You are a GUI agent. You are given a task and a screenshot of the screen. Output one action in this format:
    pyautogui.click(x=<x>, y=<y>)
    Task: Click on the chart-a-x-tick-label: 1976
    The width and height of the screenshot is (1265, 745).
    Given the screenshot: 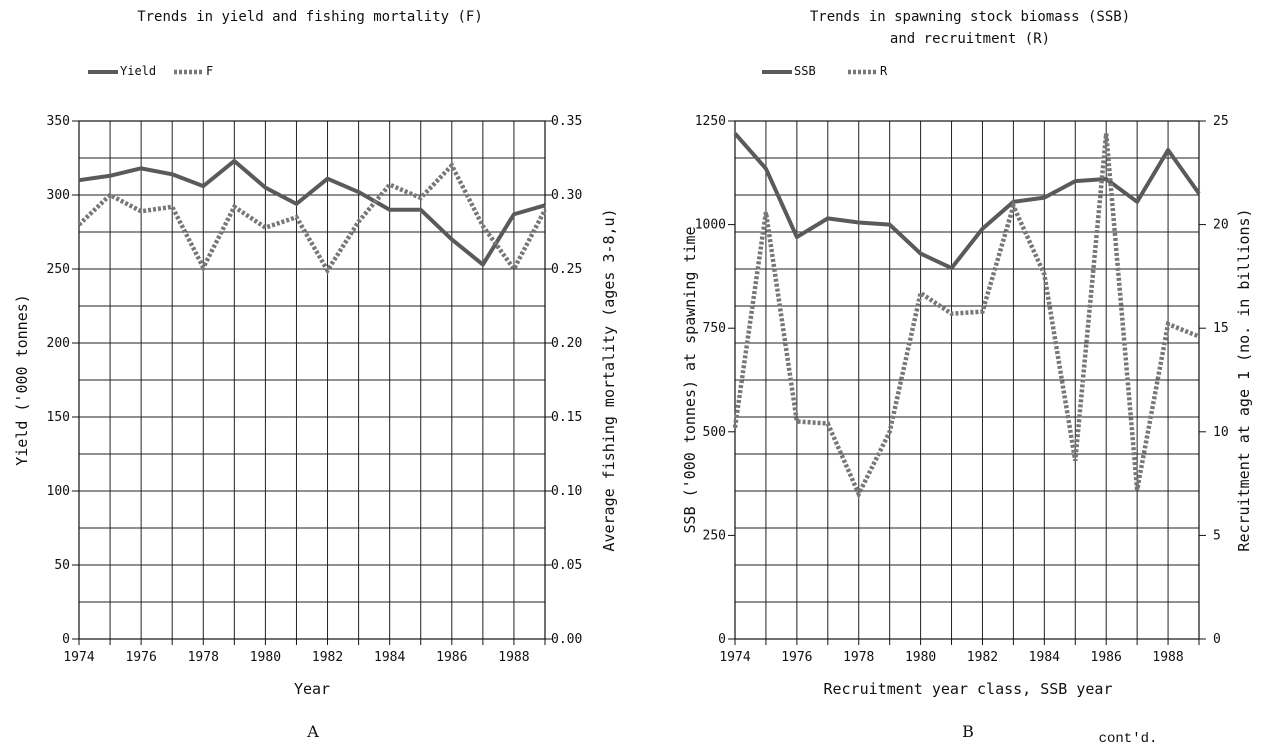 What is the action you would take?
    pyautogui.click(x=140, y=657)
    